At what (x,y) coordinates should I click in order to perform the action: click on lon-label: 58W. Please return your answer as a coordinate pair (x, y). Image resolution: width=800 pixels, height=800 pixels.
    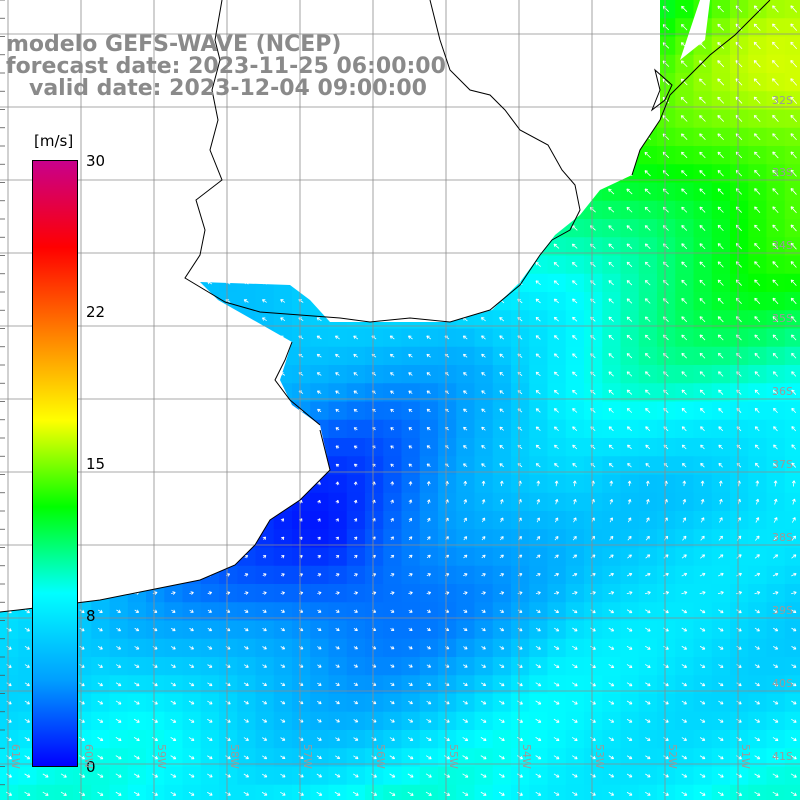
    Looking at the image, I should click on (234, 756).